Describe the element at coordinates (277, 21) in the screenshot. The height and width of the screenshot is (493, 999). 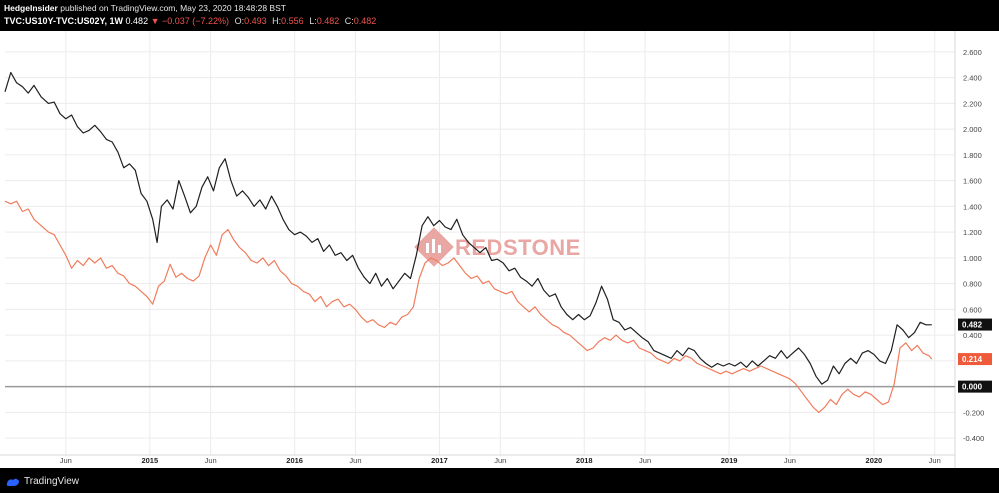
I see `high-label: H:` at that location.